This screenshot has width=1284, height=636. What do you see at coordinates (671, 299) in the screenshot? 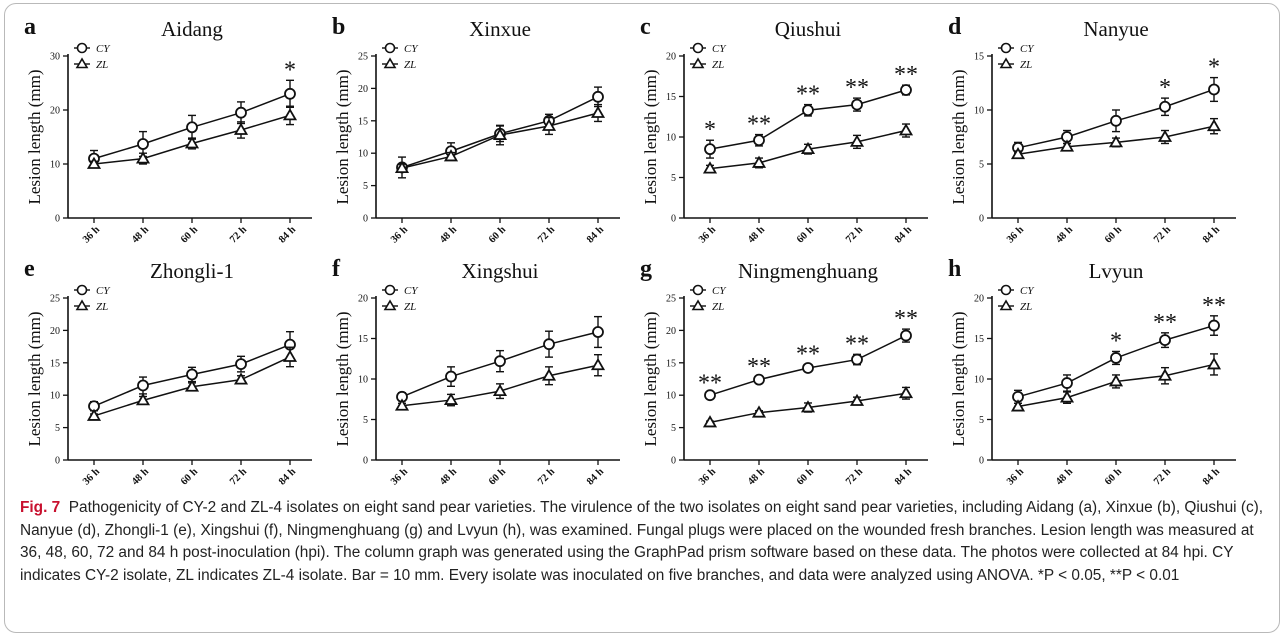
I see `y-tick-label: 25` at bounding box center [671, 299].